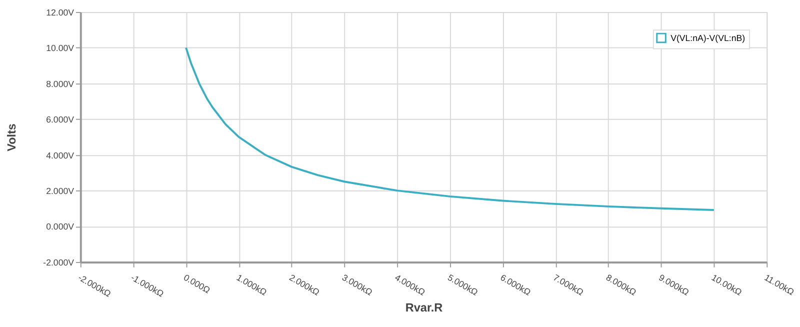  Describe the element at coordinates (12, 137) in the screenshot. I see `y-axis-title: Volts` at that location.